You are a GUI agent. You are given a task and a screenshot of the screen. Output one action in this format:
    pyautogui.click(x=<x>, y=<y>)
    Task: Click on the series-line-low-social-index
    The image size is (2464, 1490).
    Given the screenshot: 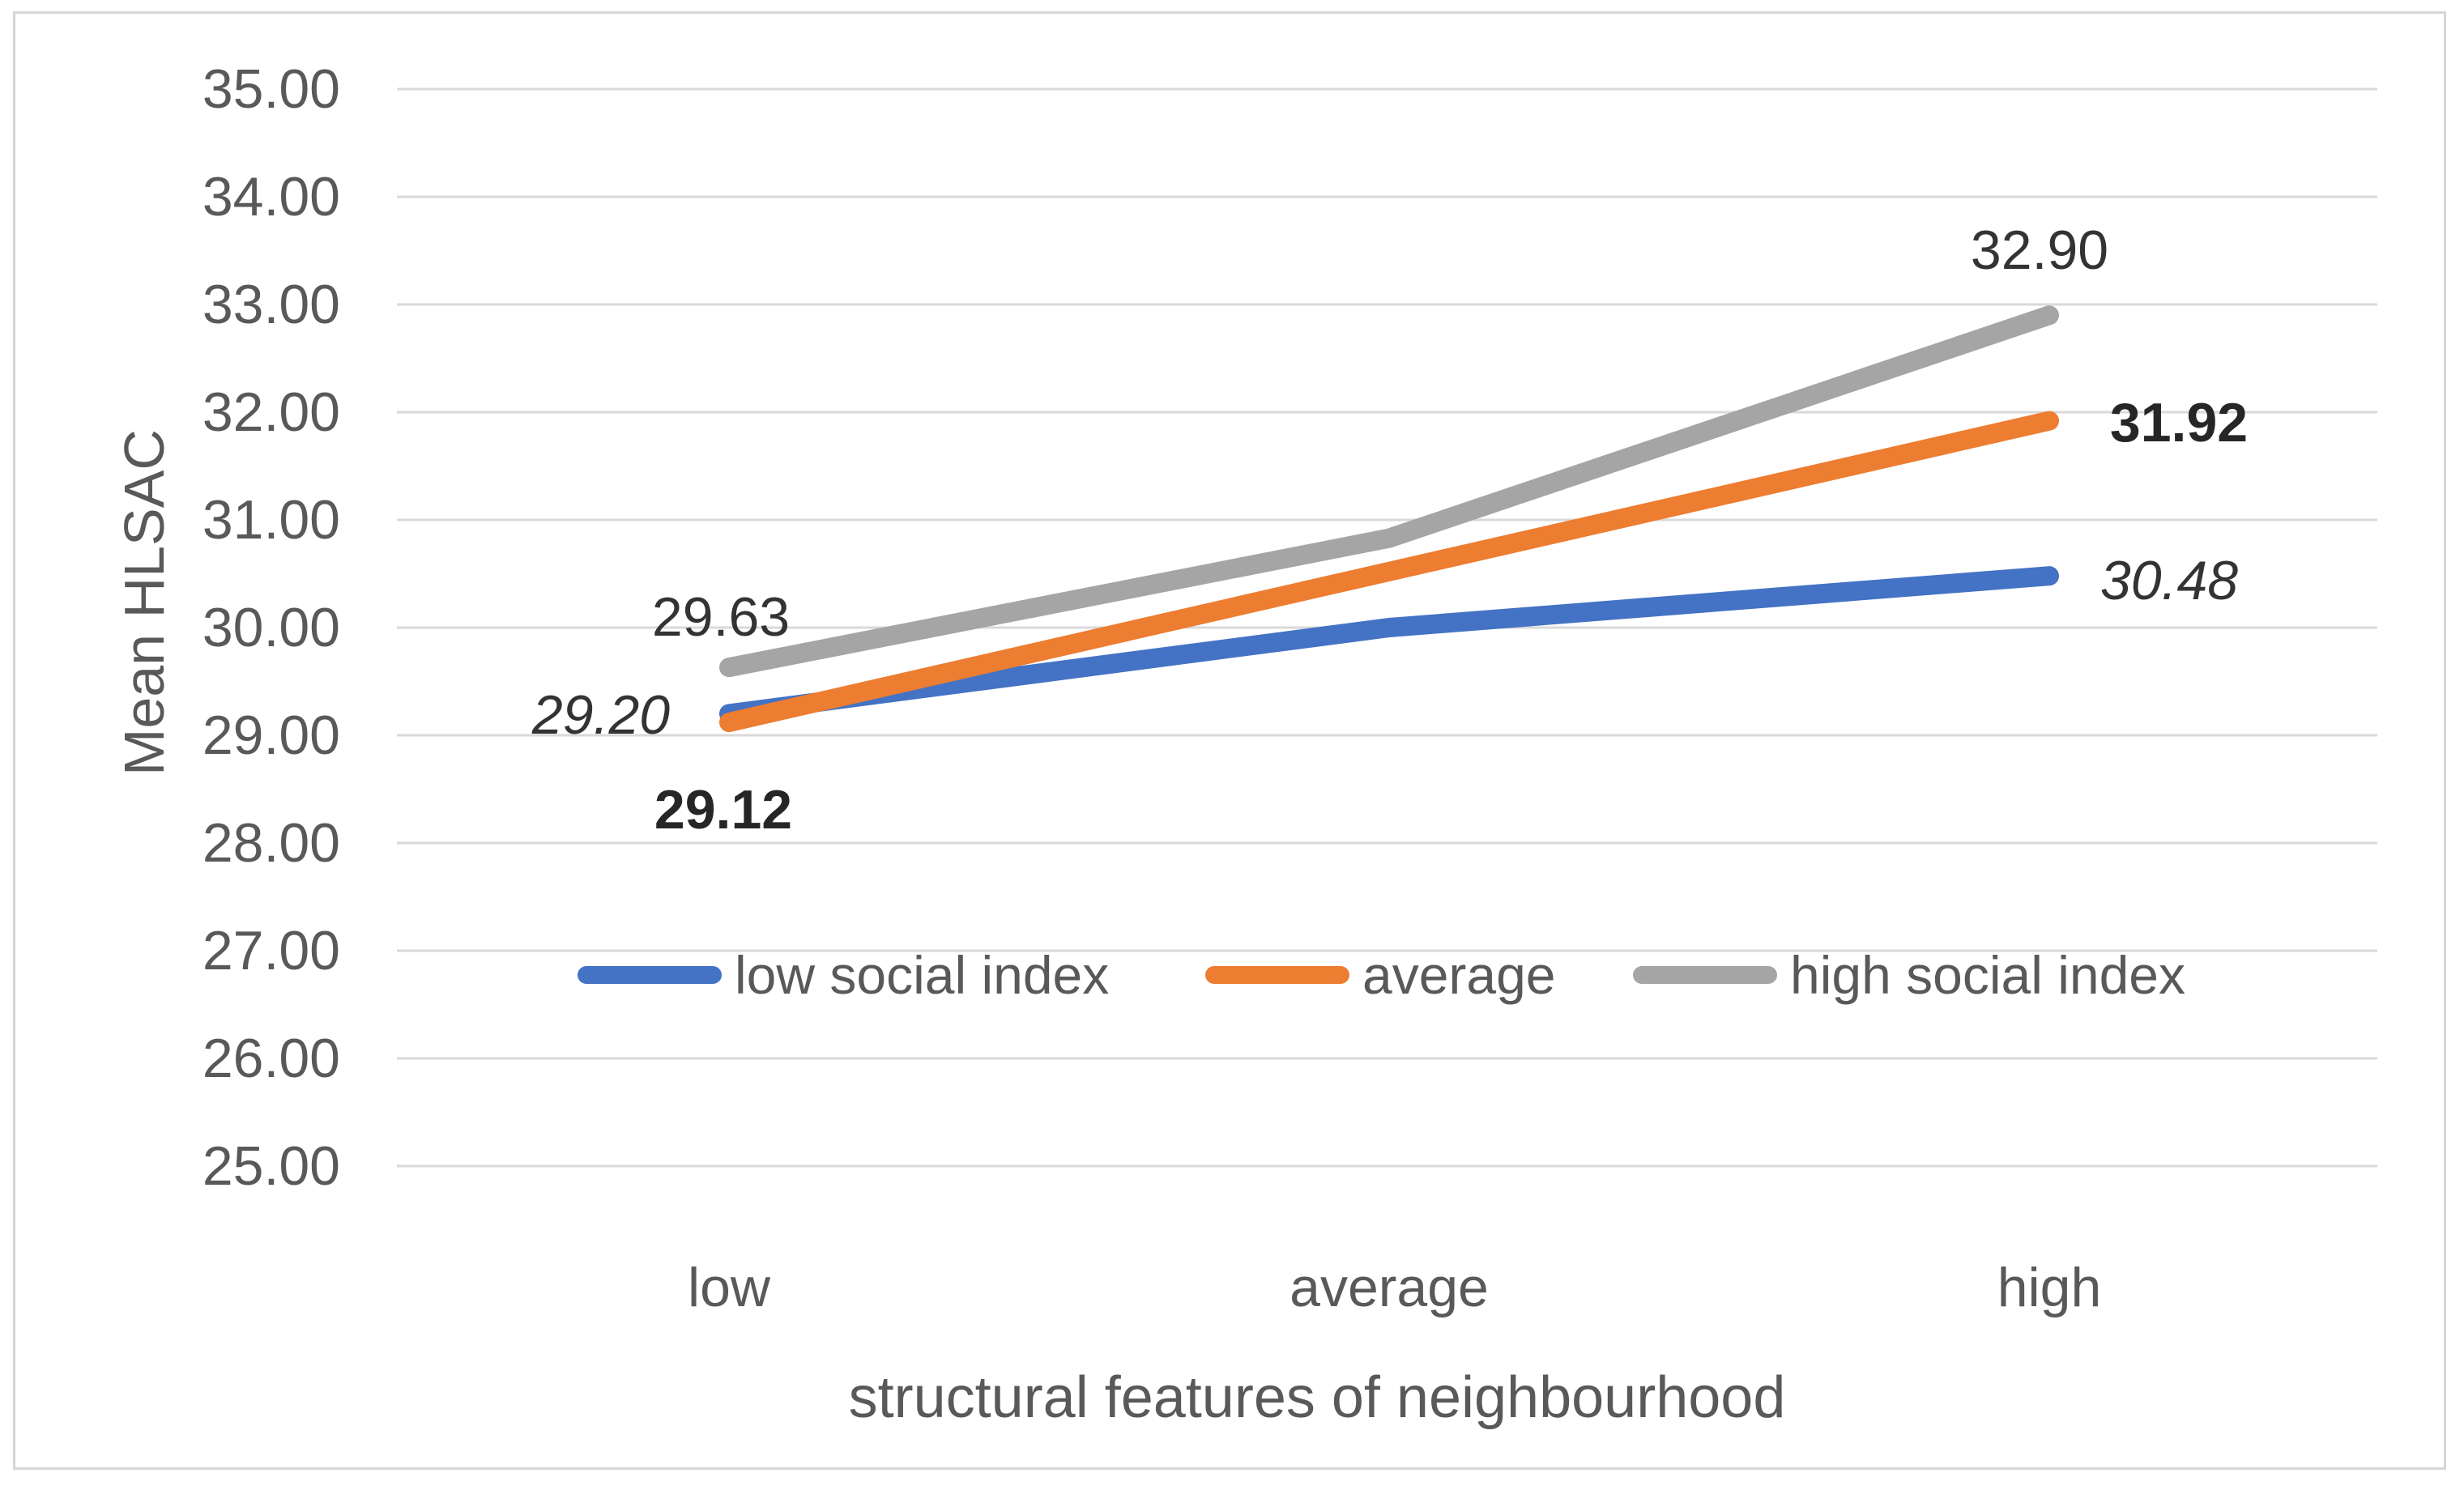 What is the action you would take?
    pyautogui.click(x=1389, y=645)
    